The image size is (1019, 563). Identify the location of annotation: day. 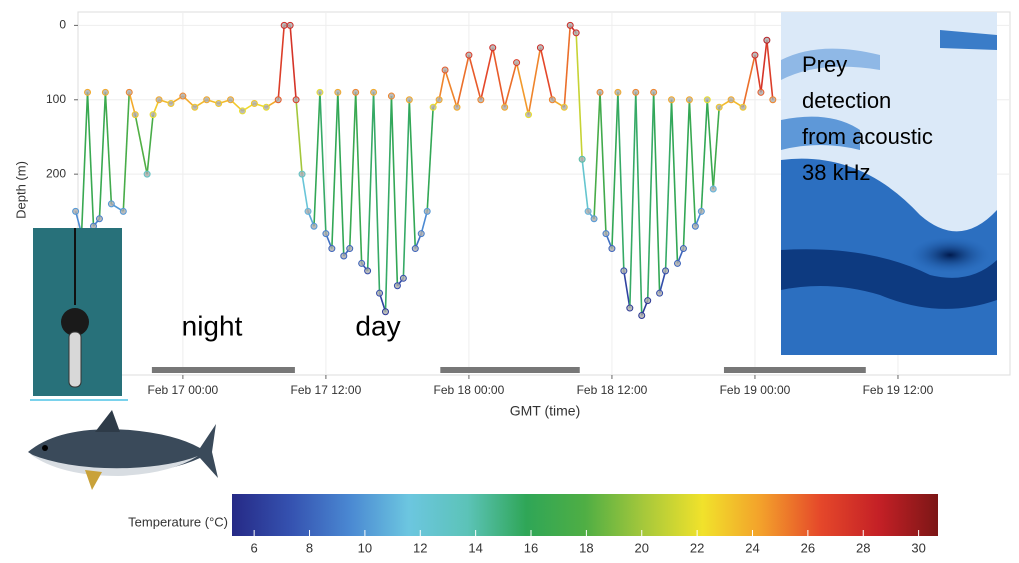
(377, 325).